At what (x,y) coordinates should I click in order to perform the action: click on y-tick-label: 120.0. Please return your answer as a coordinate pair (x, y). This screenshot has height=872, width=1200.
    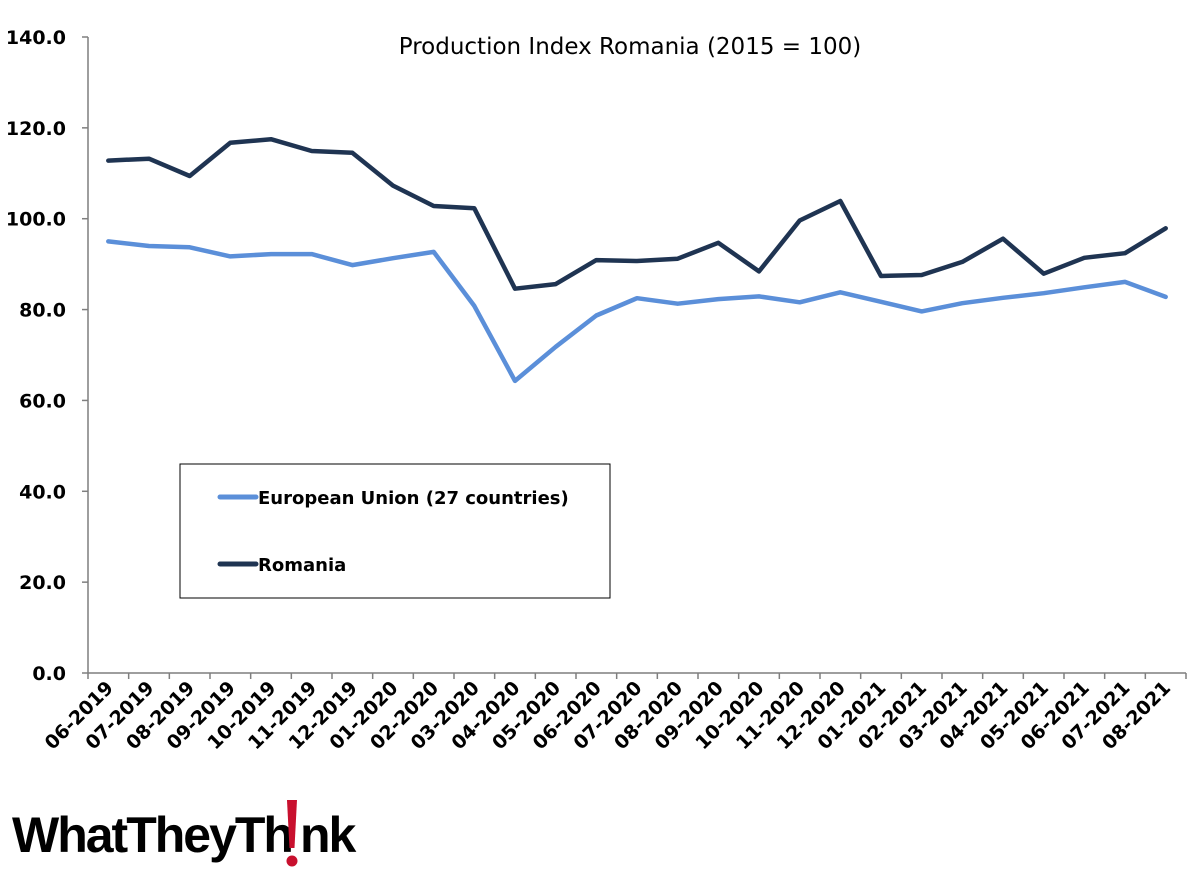
    Looking at the image, I should click on (36, 129).